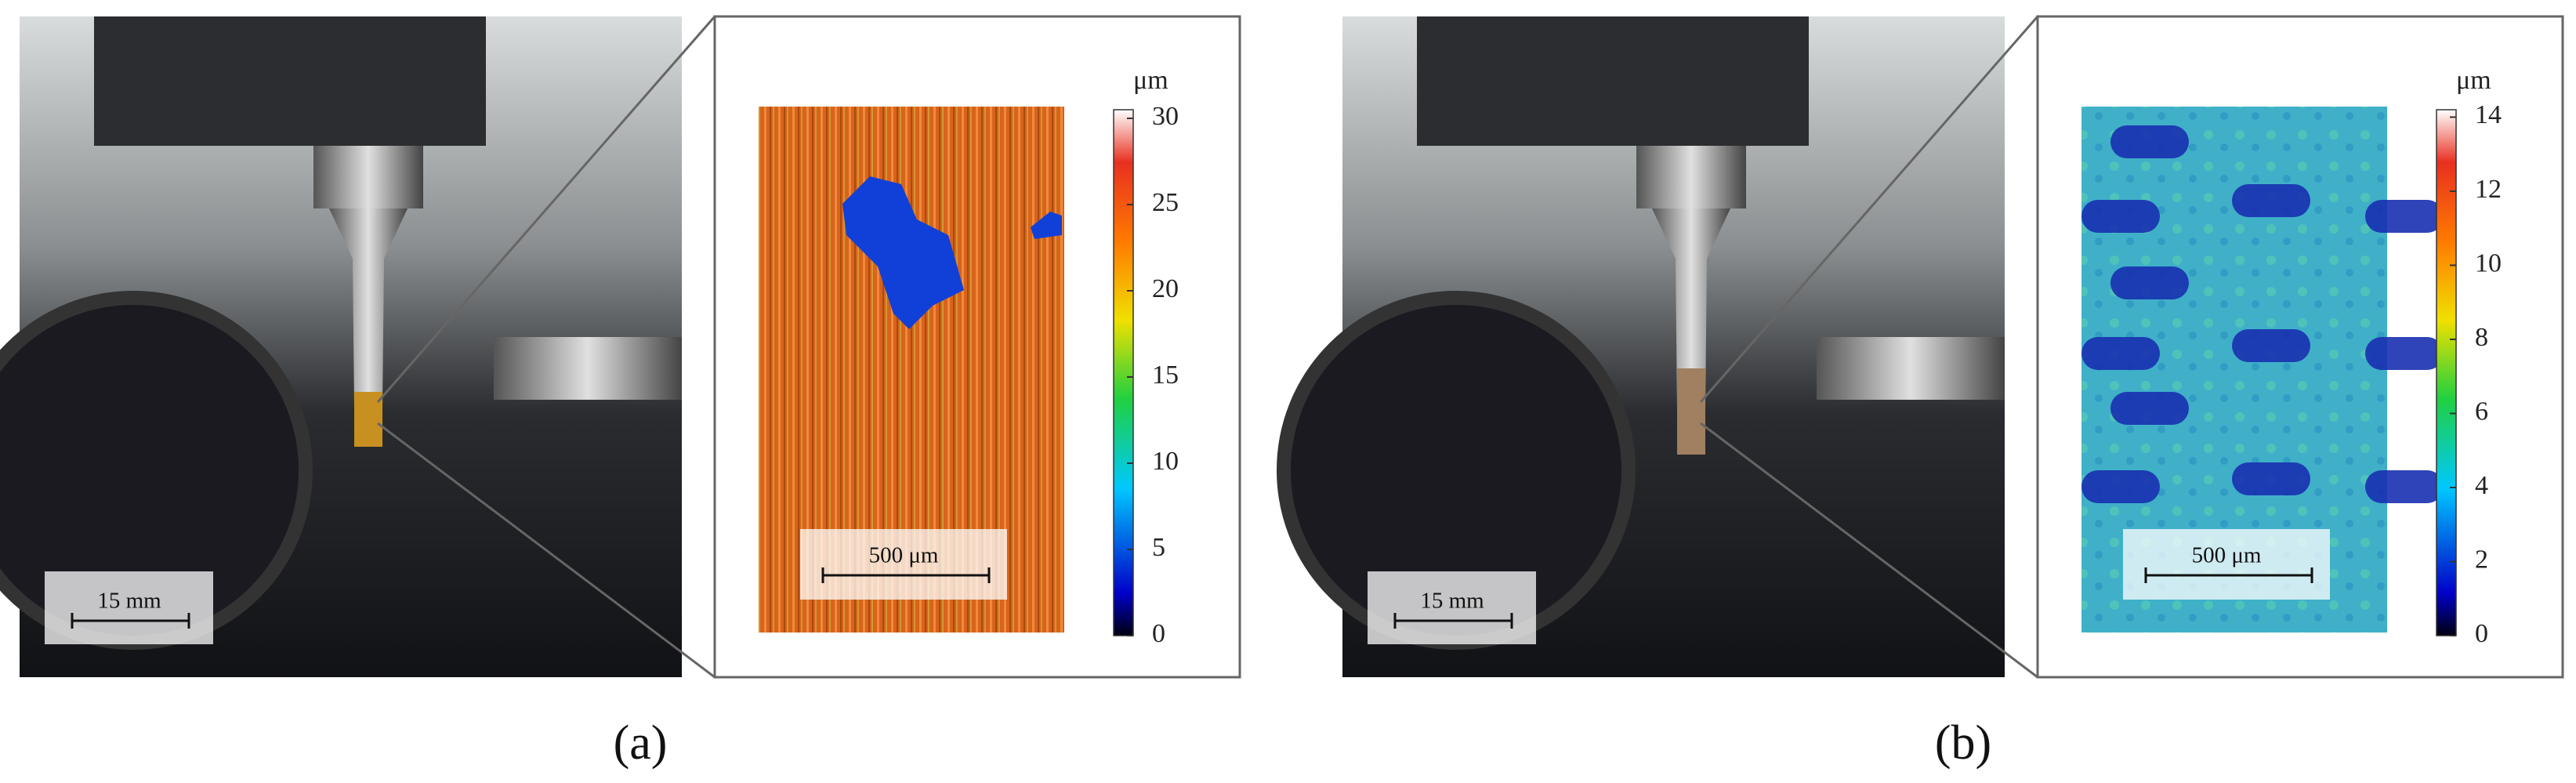 This screenshot has width=2576, height=783. Describe the element at coordinates (1165, 375) in the screenshot. I see `colorbar-tick-label: 15` at that location.